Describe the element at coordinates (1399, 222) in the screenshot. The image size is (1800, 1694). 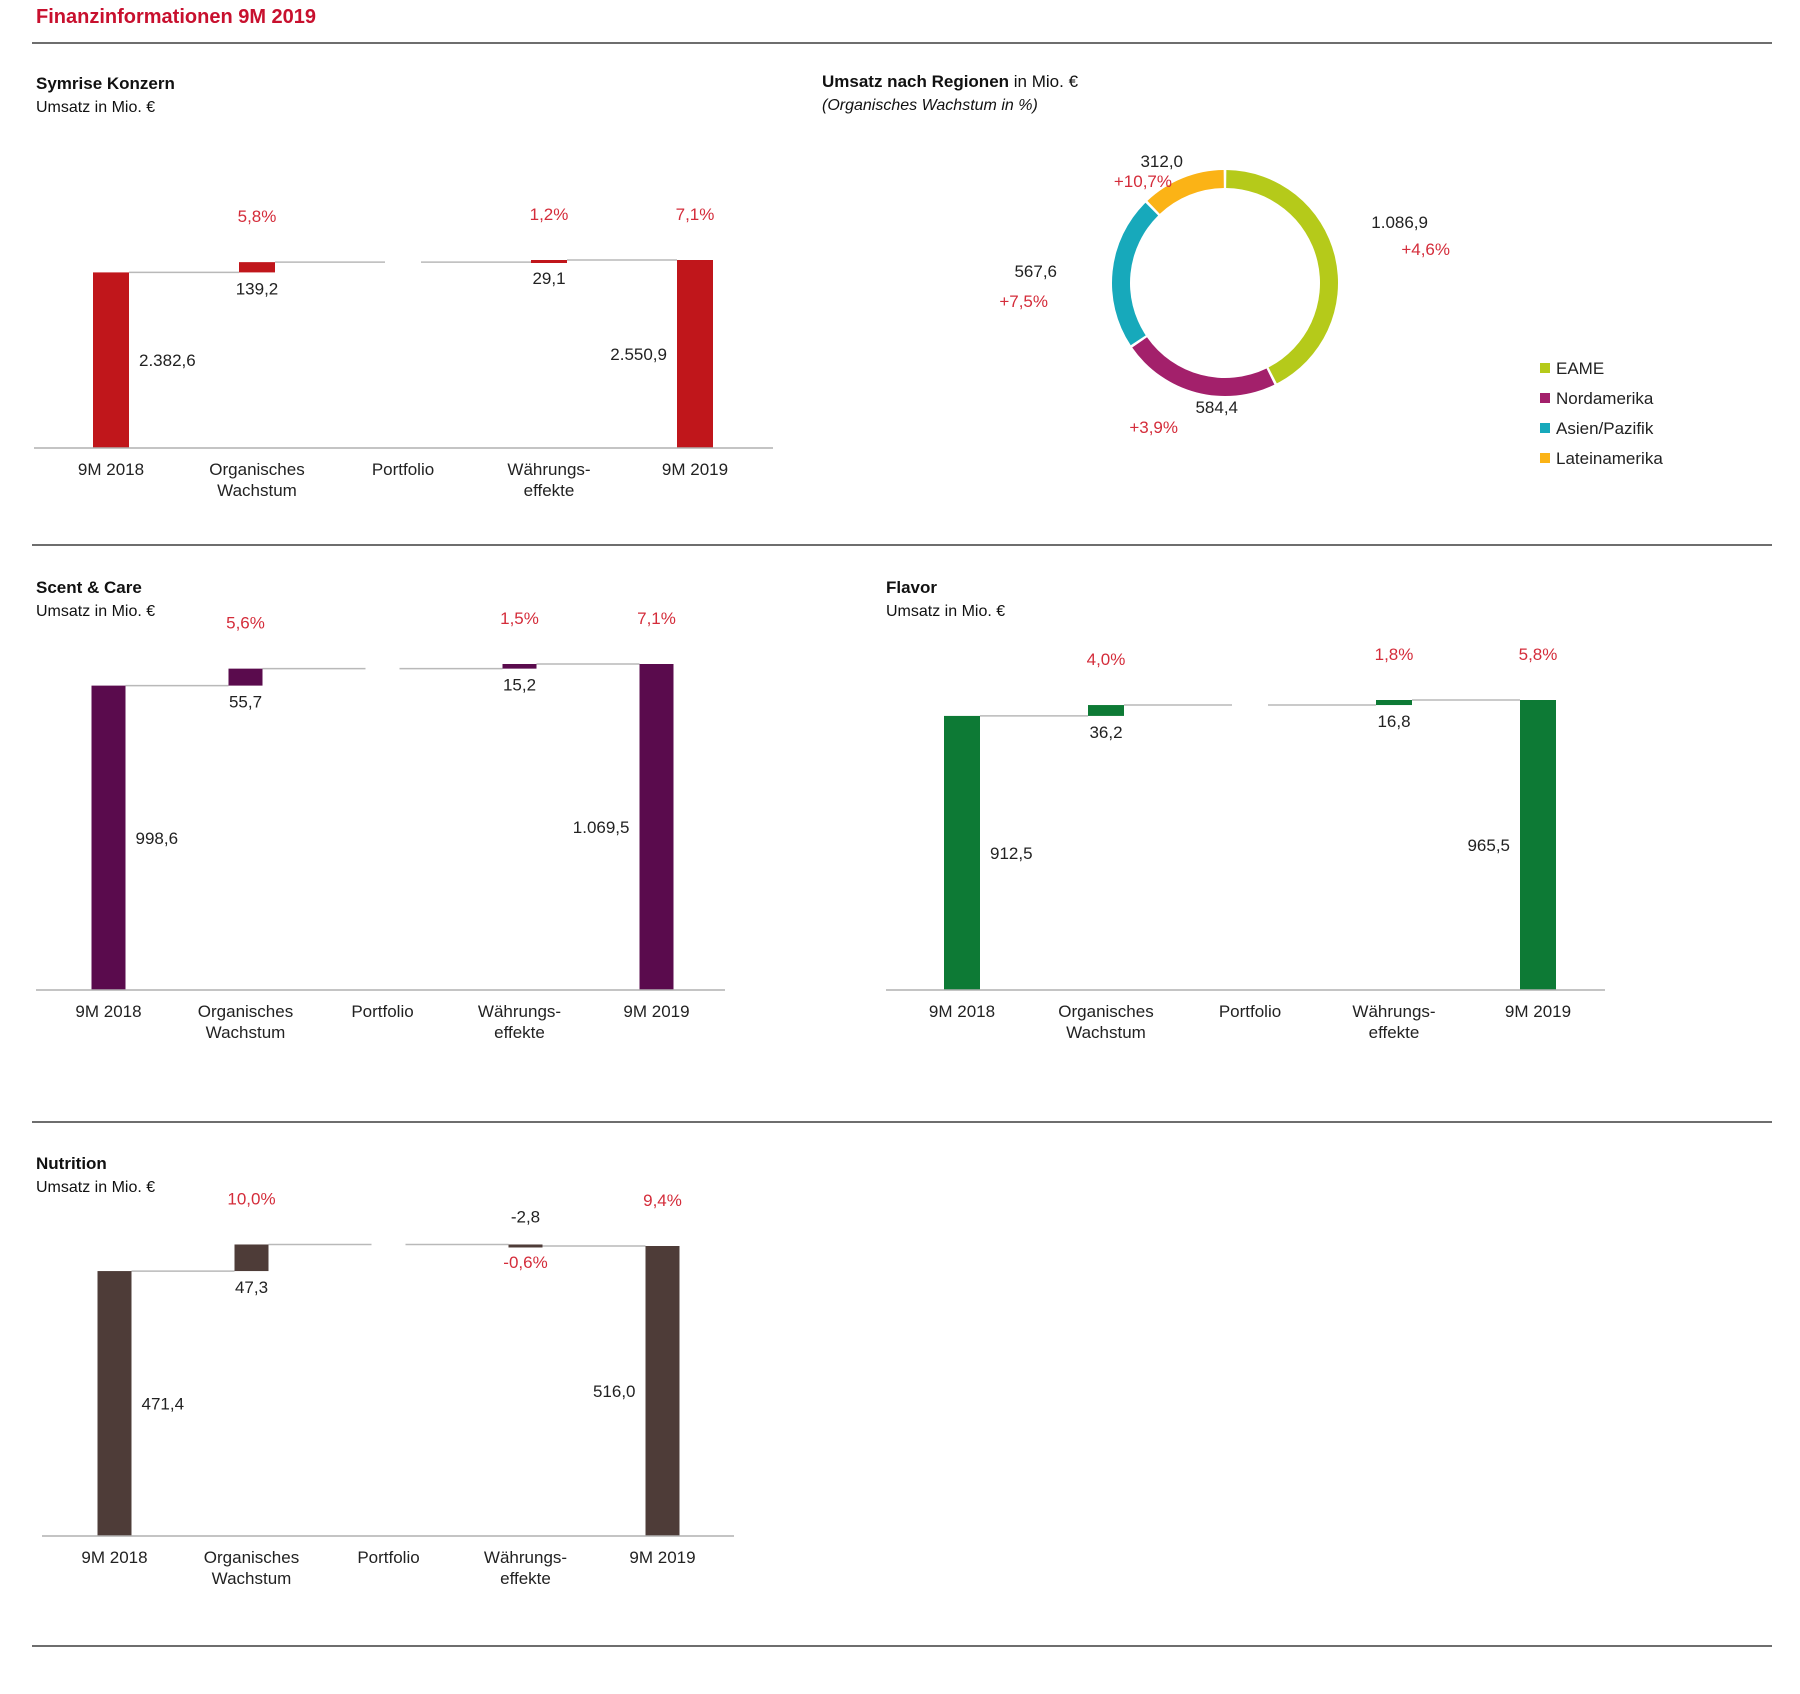
I see `slice-value-label: 1.086,9` at that location.